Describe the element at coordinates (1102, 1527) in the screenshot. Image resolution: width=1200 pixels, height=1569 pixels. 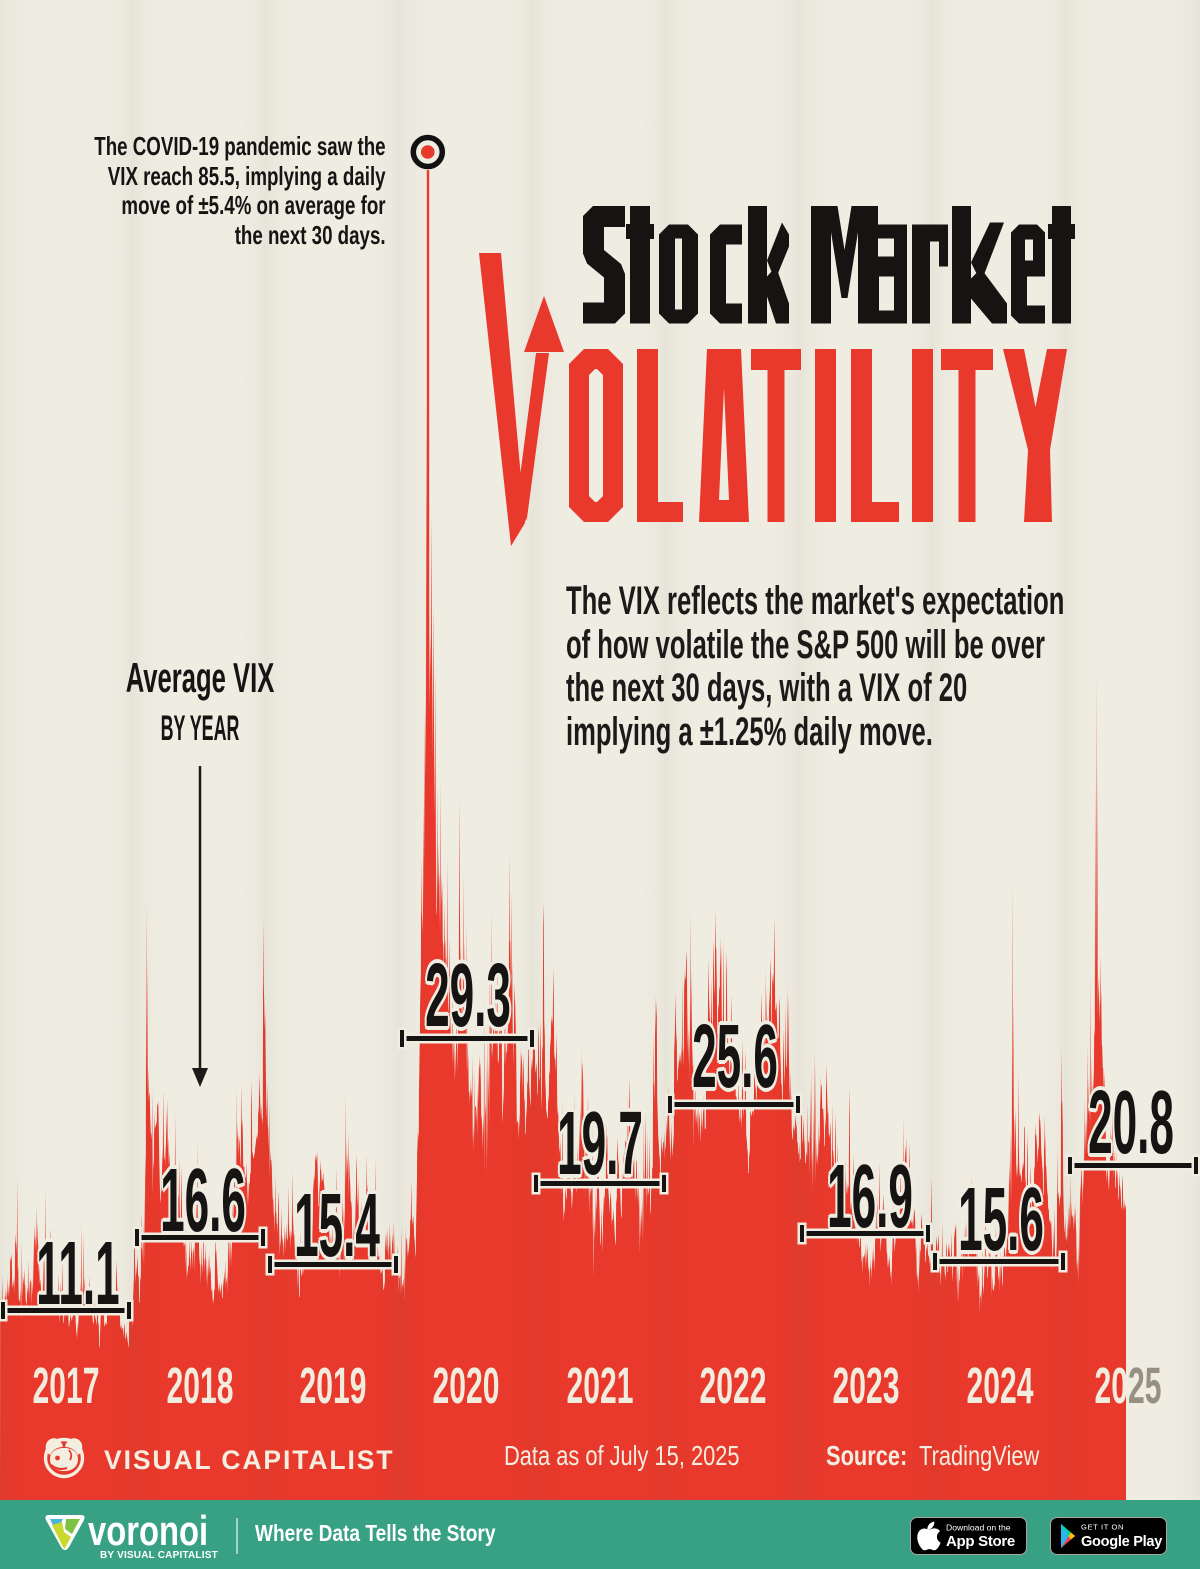
I see `svg-text: GET IT ON` at that location.